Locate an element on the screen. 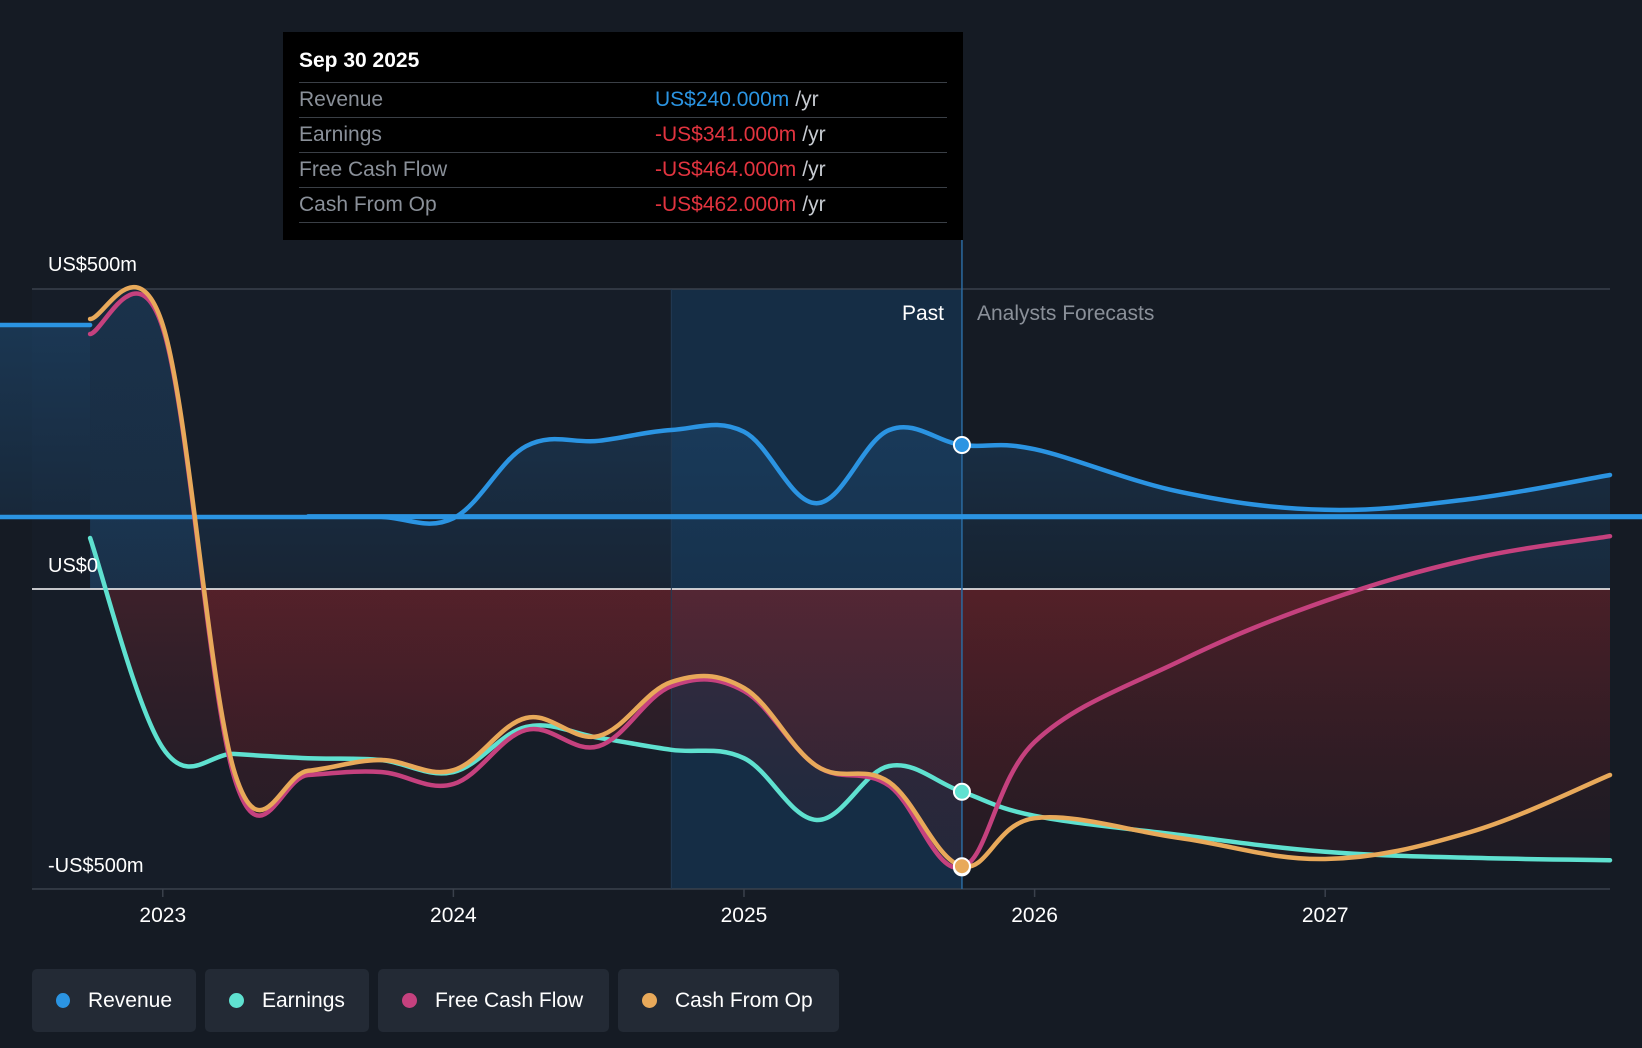 Image resolution: width=1642 pixels, height=1048 pixels. legend-item-cash-from-op: Cash From Op is located at coordinates (728, 1000).